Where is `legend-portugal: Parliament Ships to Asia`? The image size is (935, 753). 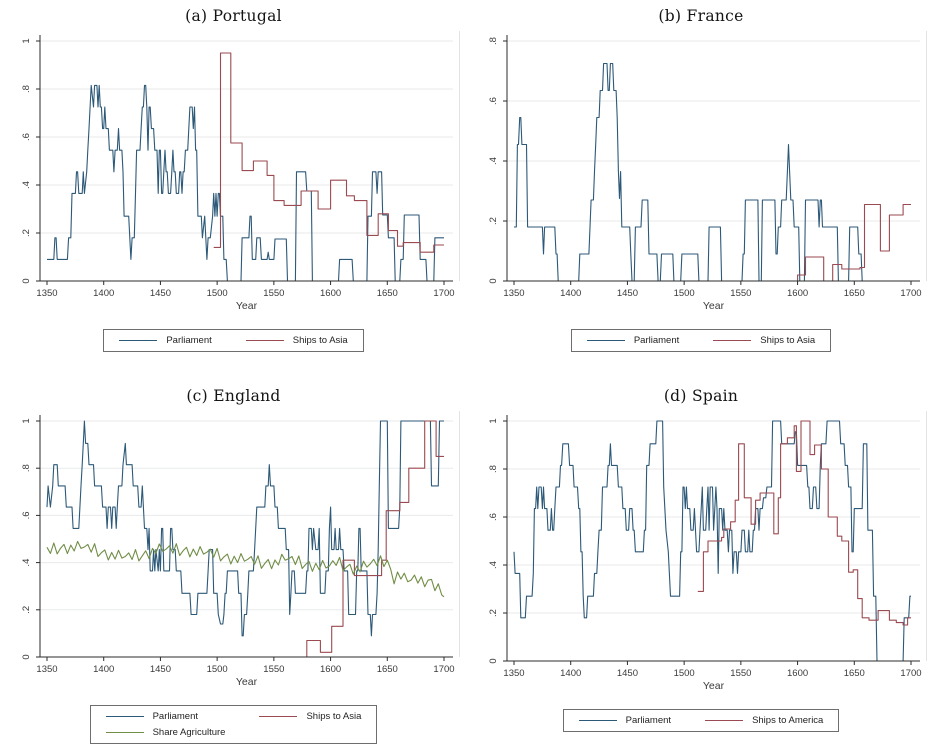
legend-portugal: Parliament Ships to Asia is located at coordinates (233, 340).